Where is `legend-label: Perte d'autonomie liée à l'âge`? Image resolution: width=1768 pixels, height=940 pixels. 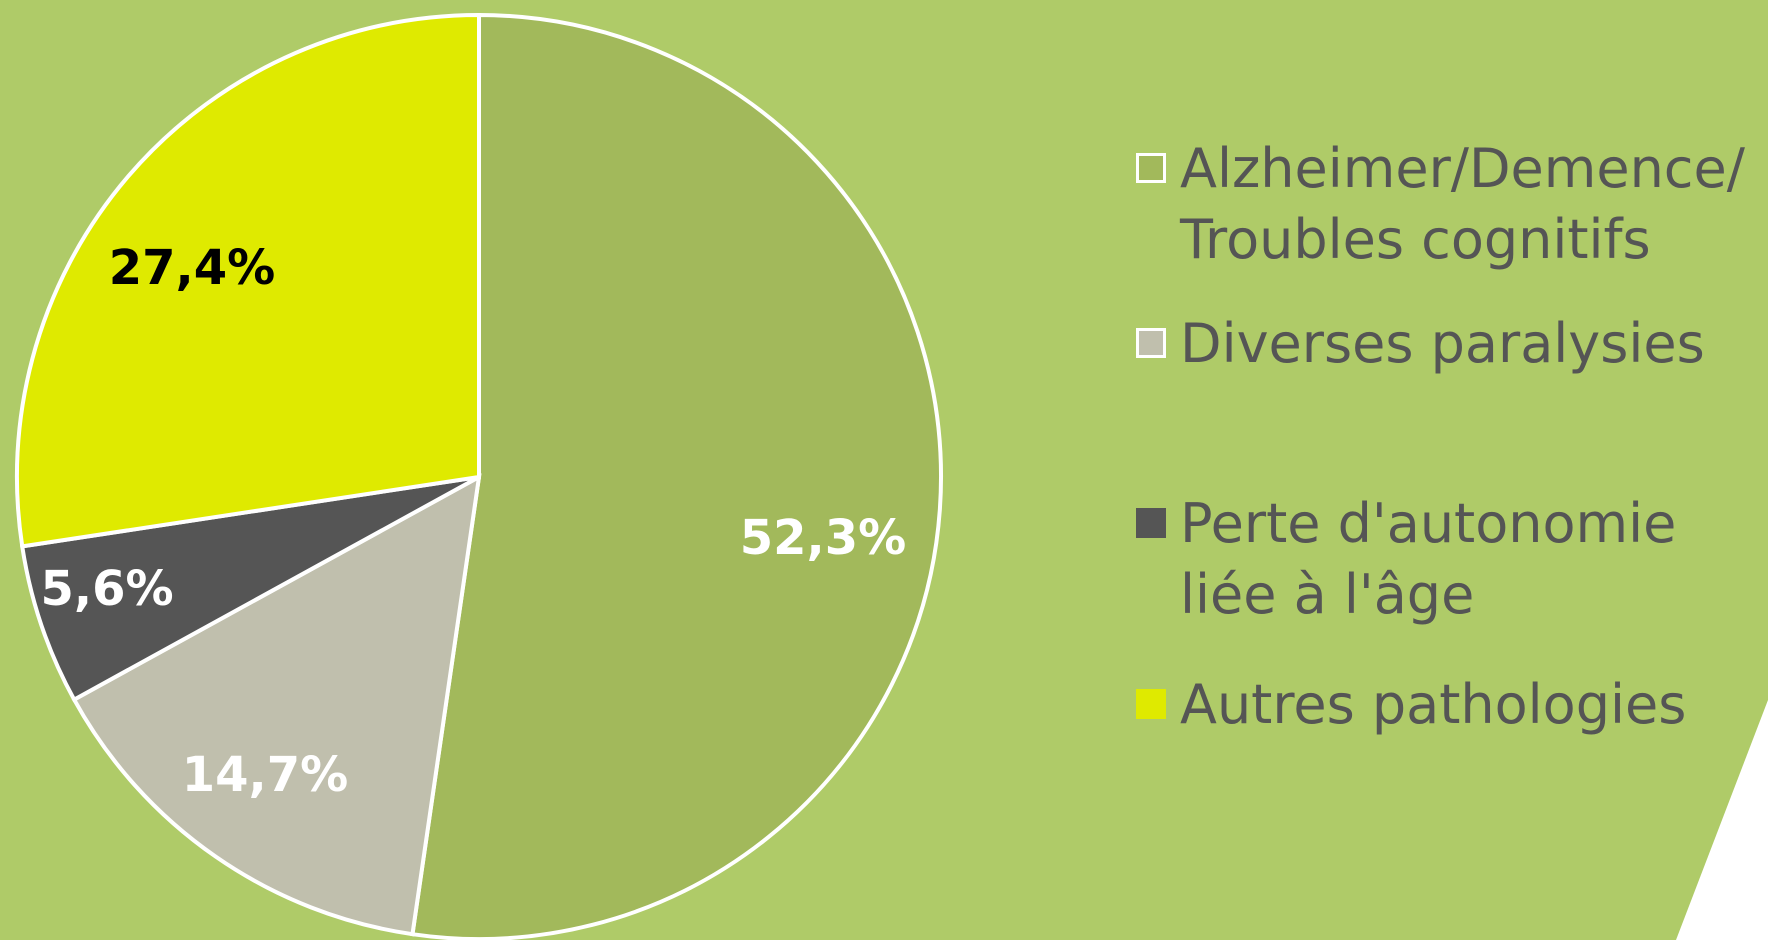 legend-label: Perte d'autonomie liée à l'âge is located at coordinates (1428, 559).